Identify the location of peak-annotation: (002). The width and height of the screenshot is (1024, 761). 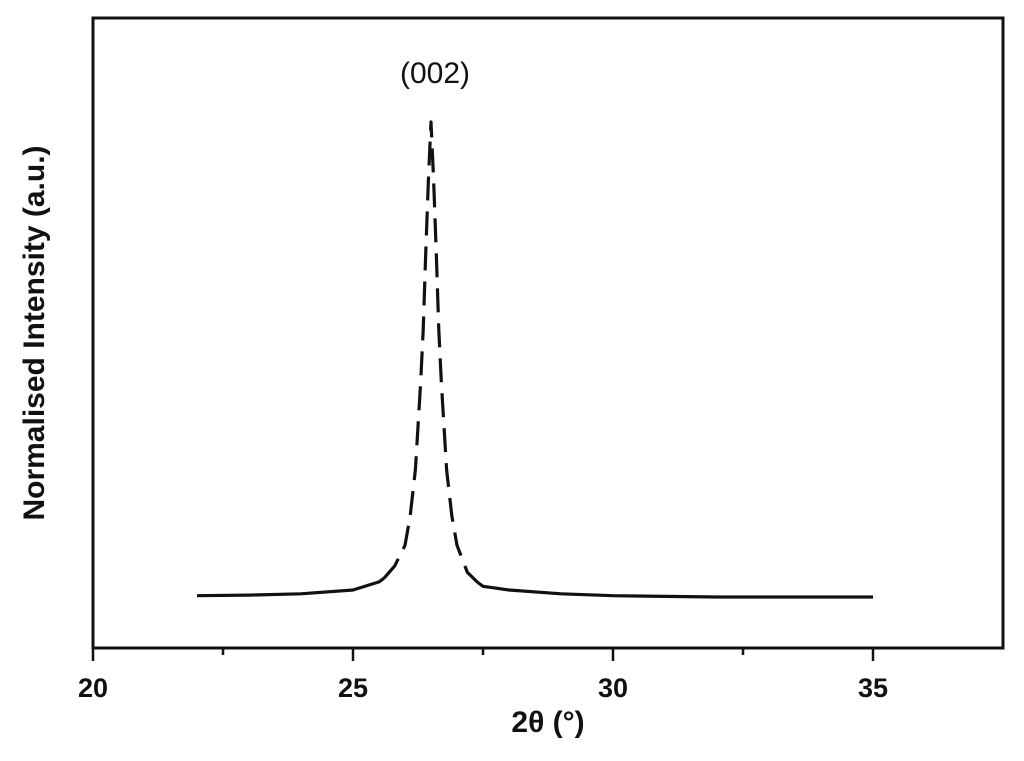
(435, 73).